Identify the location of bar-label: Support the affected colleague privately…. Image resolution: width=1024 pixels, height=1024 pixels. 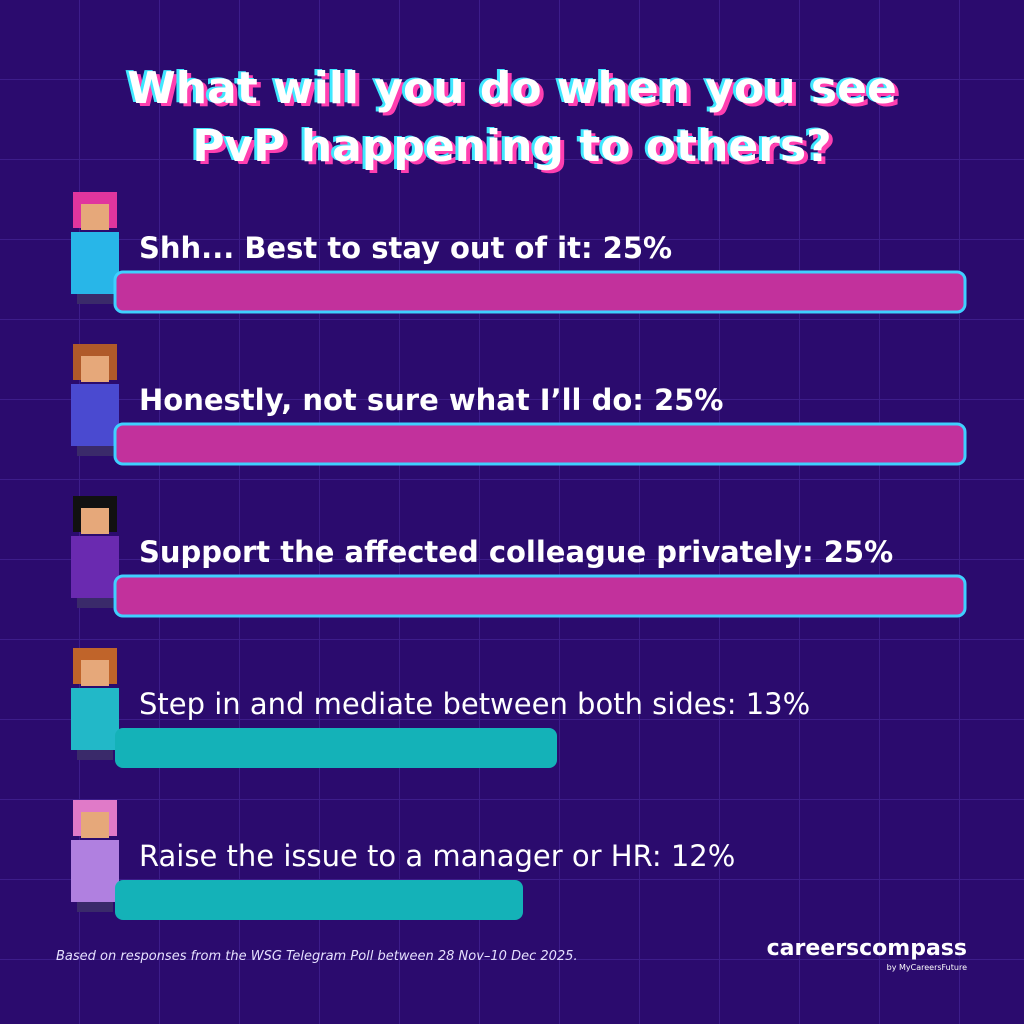
(516, 552).